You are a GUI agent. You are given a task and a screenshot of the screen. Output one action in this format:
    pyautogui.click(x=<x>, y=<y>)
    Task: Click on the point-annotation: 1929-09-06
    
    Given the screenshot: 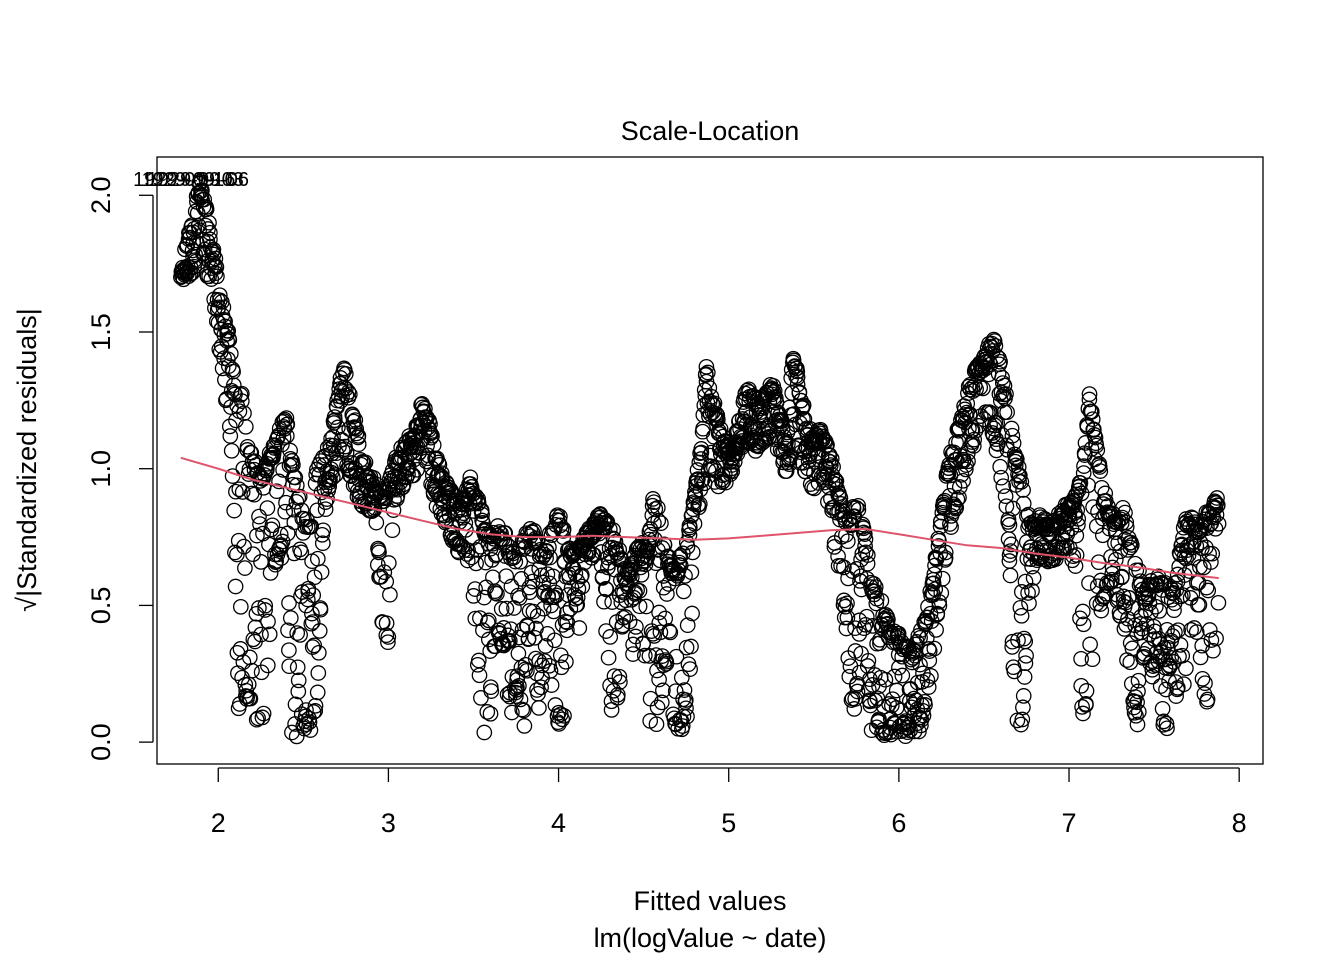 What is the action you would take?
    pyautogui.click(x=198, y=180)
    